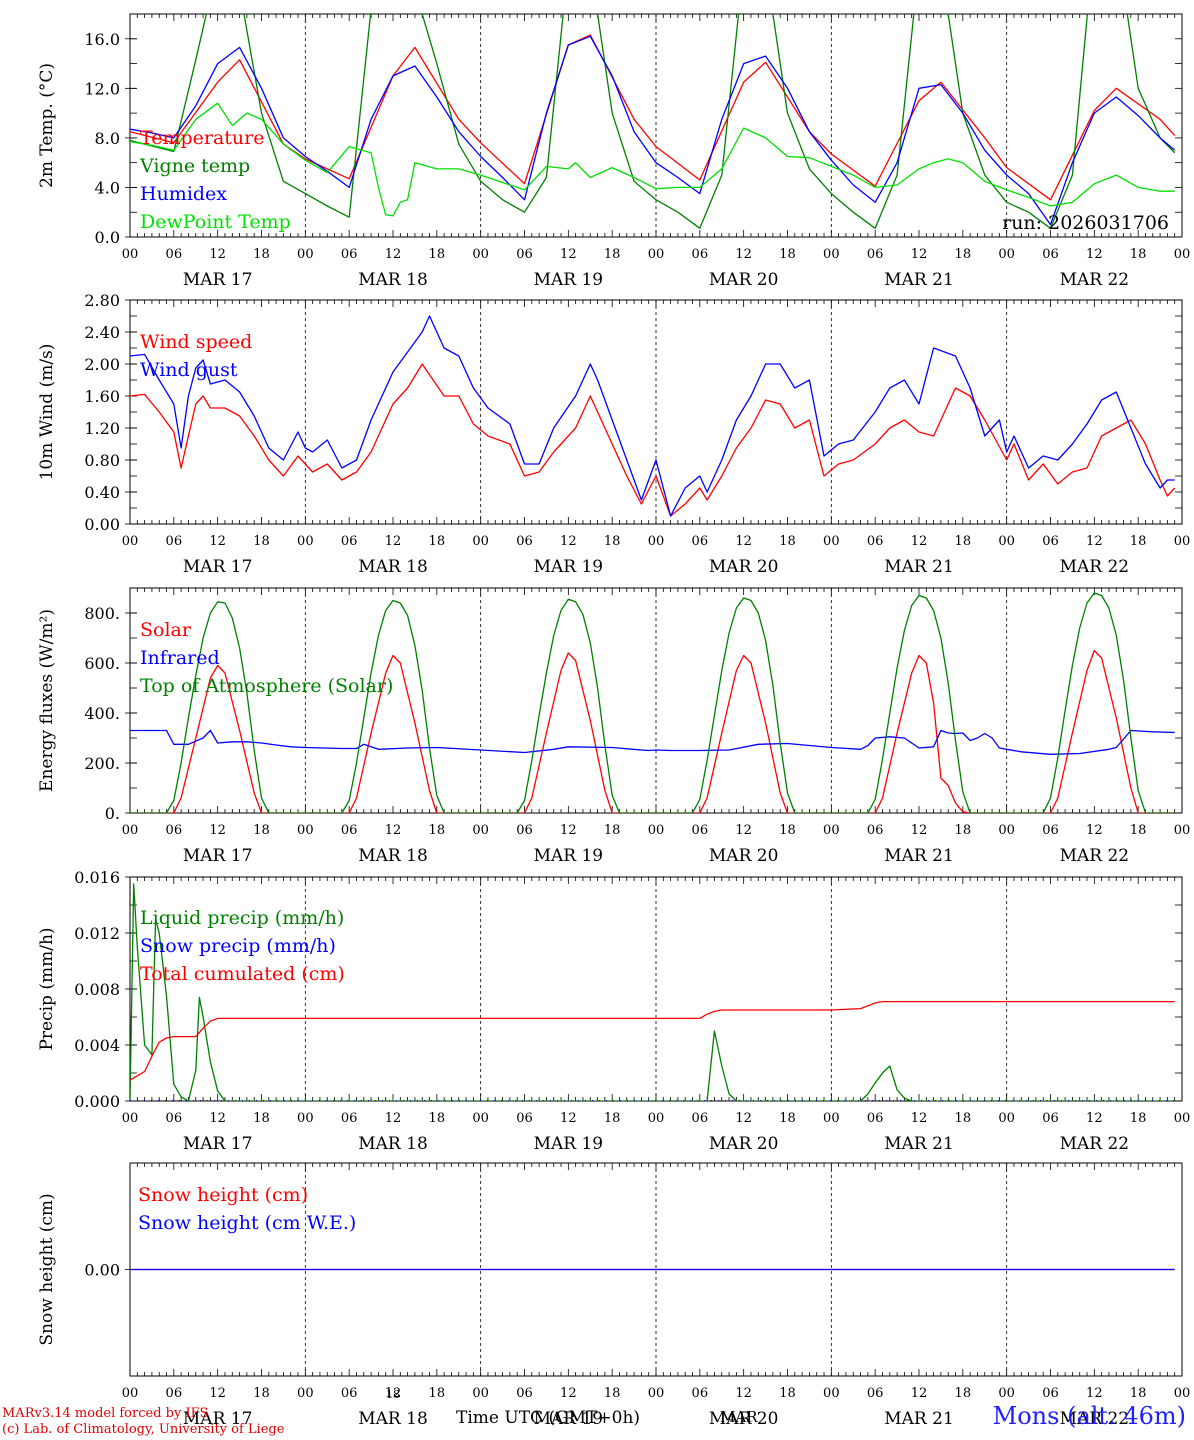 Image resolution: width=1194 pixels, height=1440 pixels. What do you see at coordinates (97, 989) in the screenshot?
I see `y-tick-label: 0.008` at bounding box center [97, 989].